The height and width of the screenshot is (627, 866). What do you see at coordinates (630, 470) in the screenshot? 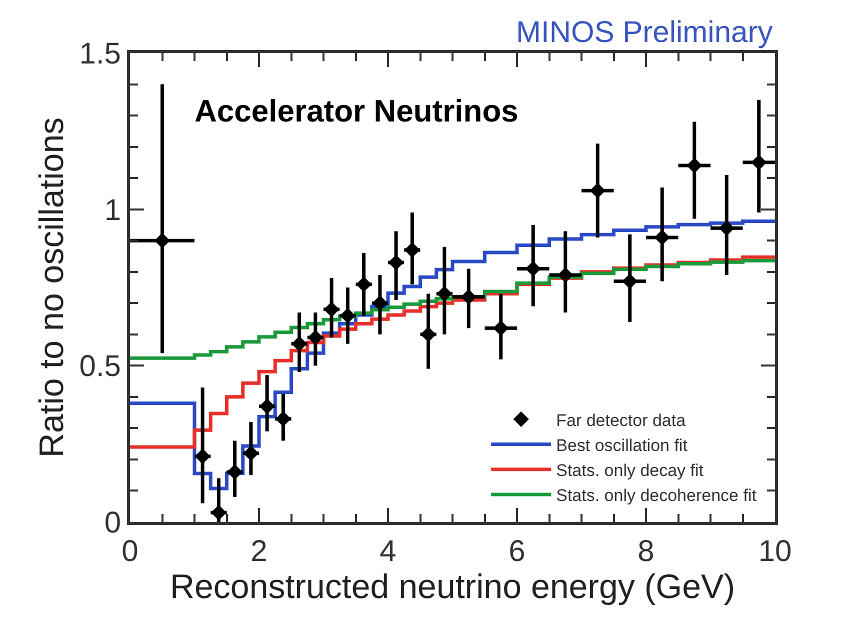
I see `legend-label: Stats. only decay fit` at bounding box center [630, 470].